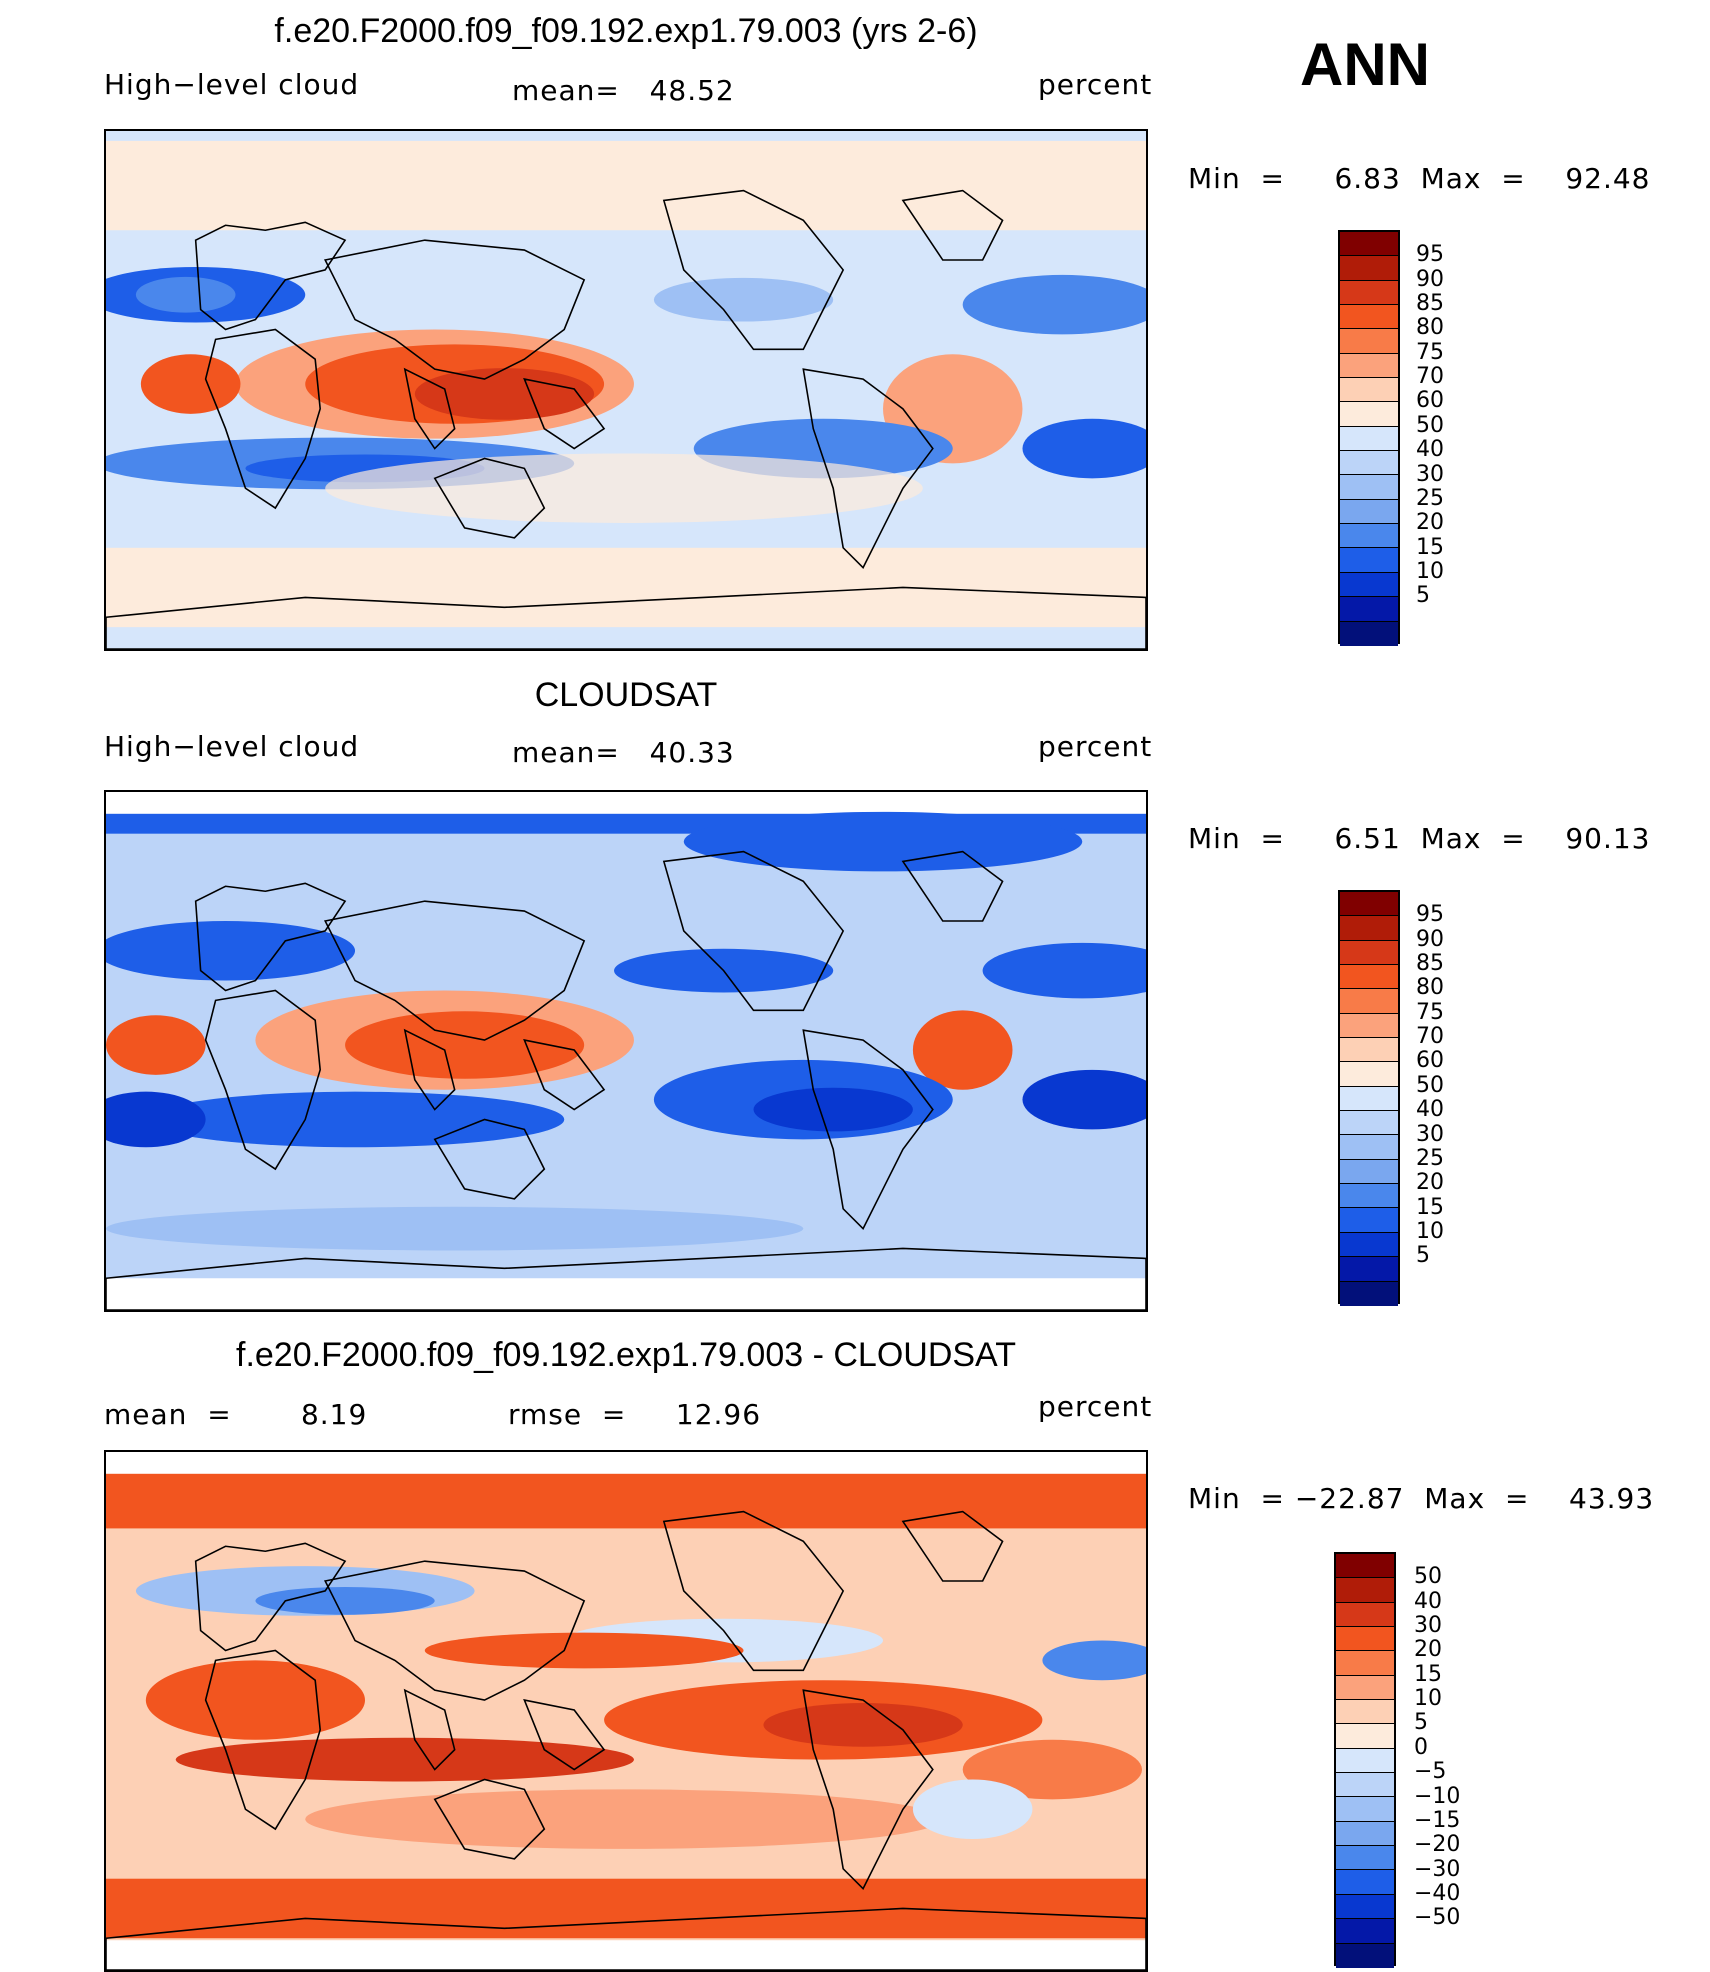  I want to click on colorbar-tick-label: 75, so click(1430, 1012).